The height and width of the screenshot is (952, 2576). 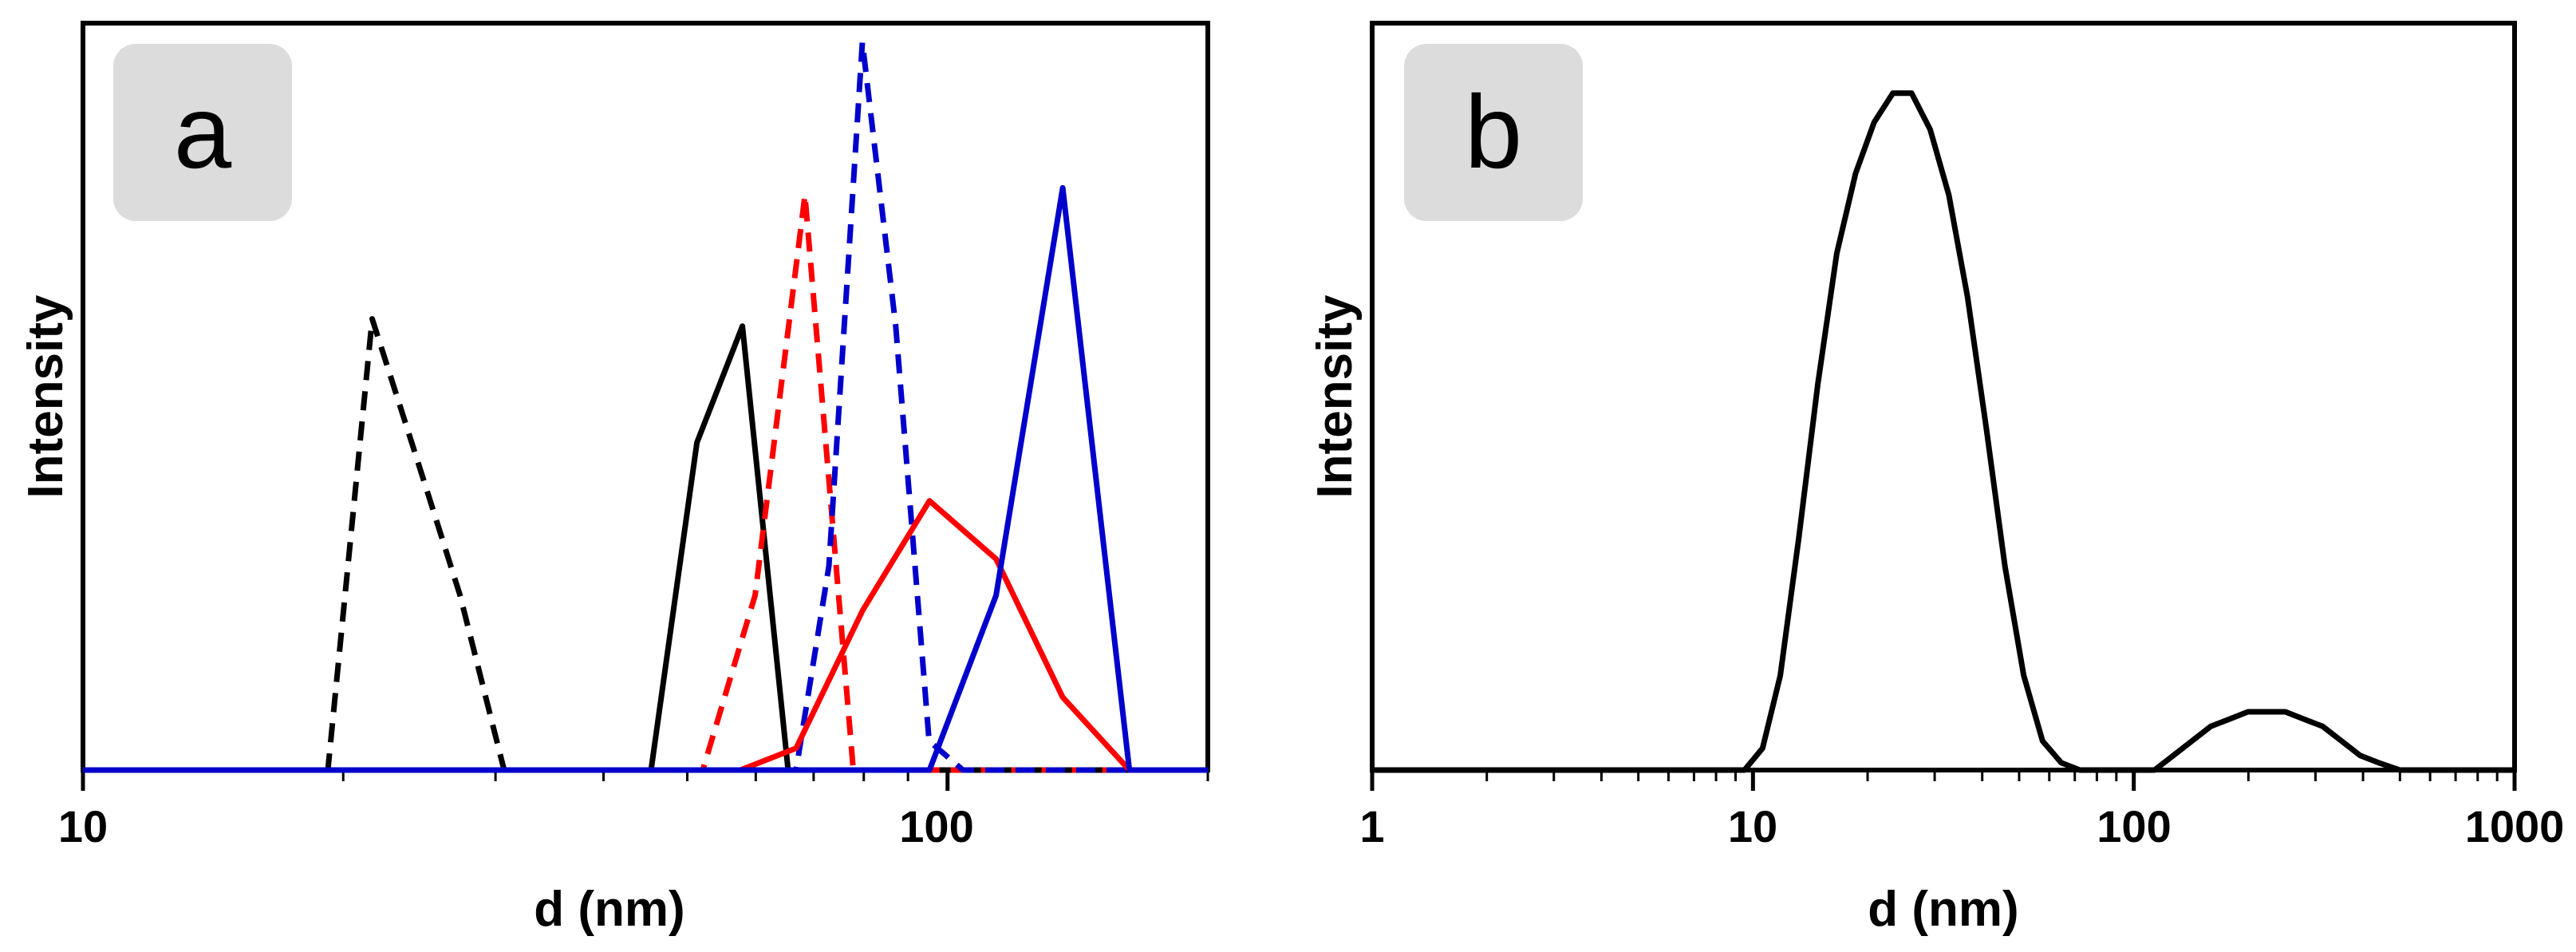 I want to click on panel-b-tick-label-1000: 1000, so click(x=2515, y=826).